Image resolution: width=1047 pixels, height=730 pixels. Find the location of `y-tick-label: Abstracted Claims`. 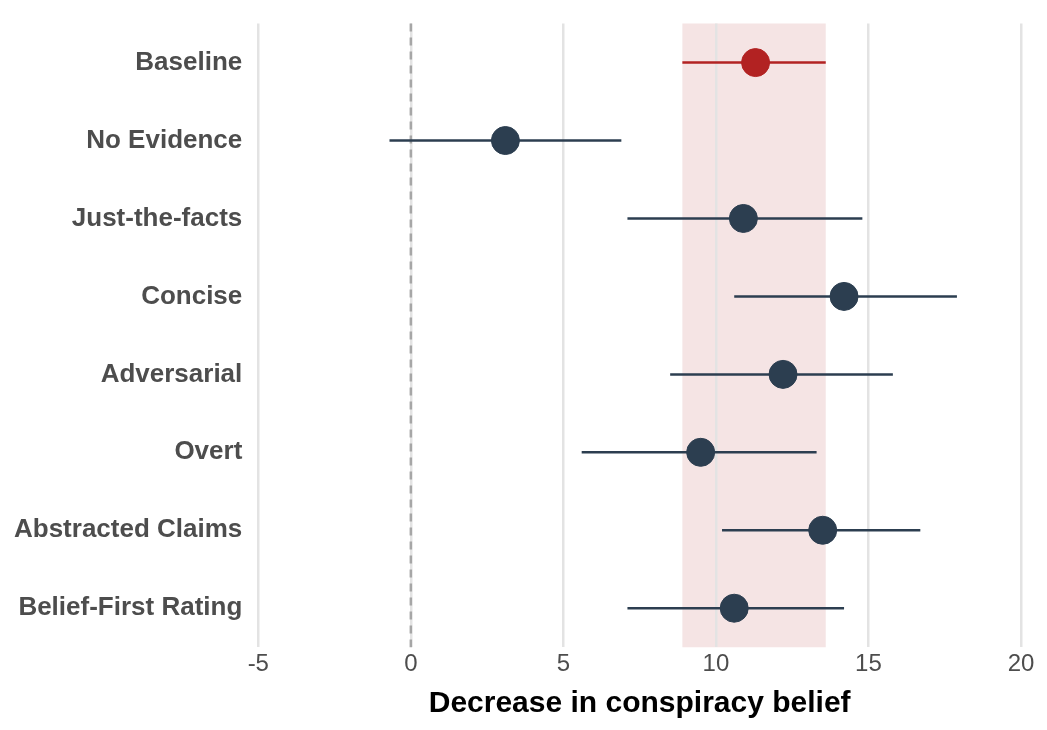

y-tick-label: Abstracted Claims is located at coordinates (128, 528).